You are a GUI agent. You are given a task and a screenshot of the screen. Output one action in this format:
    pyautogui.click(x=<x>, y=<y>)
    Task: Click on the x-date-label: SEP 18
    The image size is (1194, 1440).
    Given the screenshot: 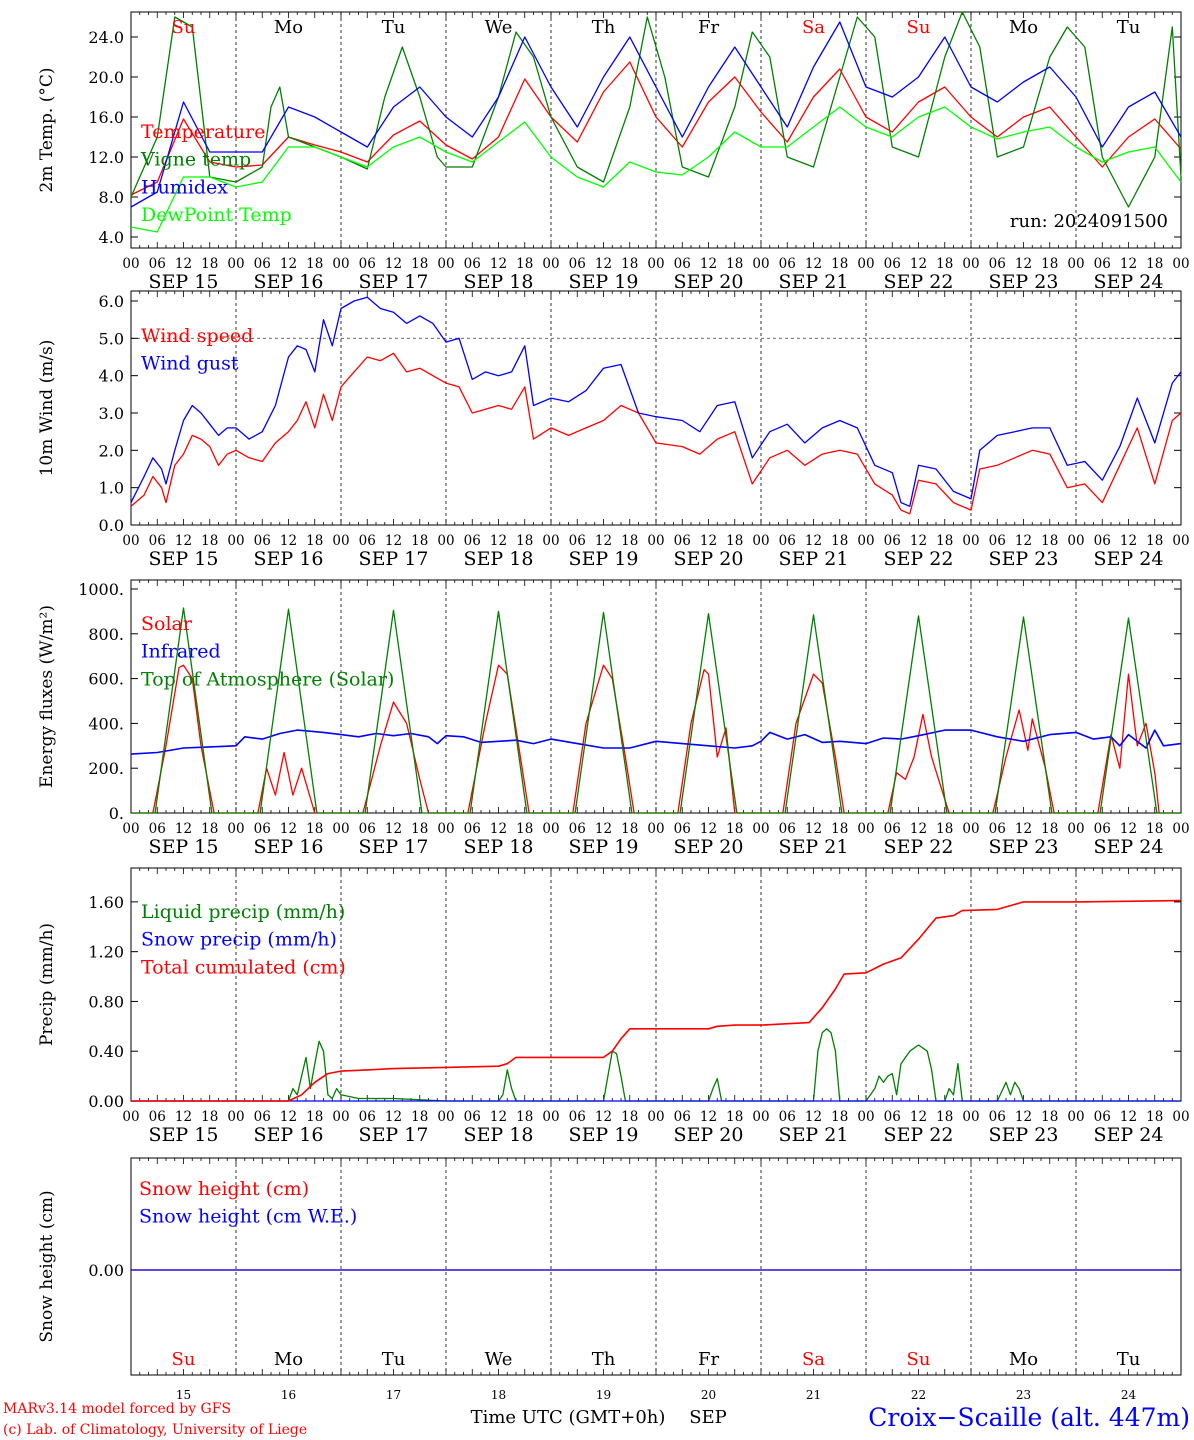 What is the action you would take?
    pyautogui.click(x=499, y=282)
    